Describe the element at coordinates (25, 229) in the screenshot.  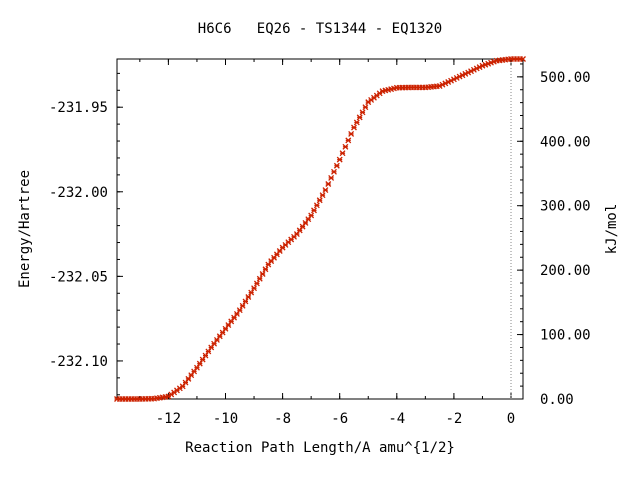
I see `y-axis-label: Energy/Hartree` at that location.